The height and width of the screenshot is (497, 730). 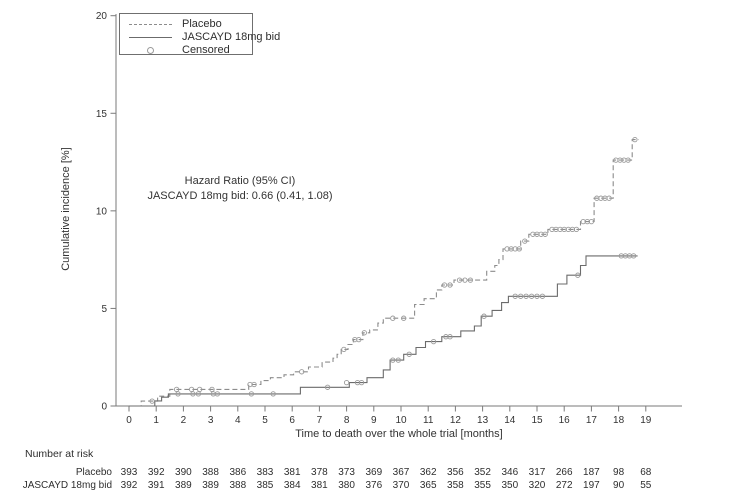 I want to click on risk-value: 376, so click(x=374, y=485).